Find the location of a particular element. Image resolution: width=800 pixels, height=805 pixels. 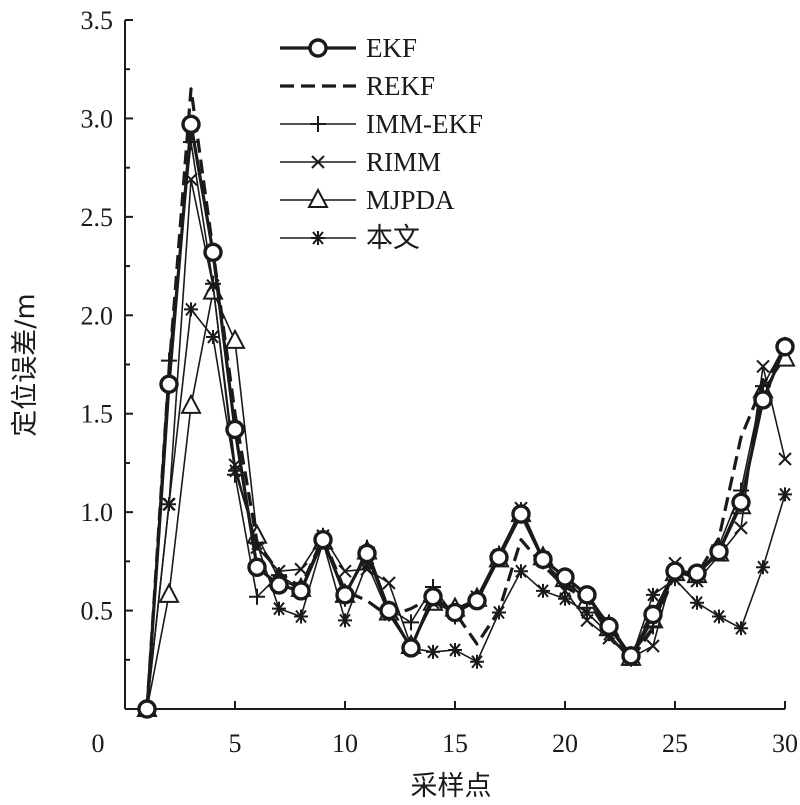

x-tick-label: 0 is located at coordinates (98, 743).